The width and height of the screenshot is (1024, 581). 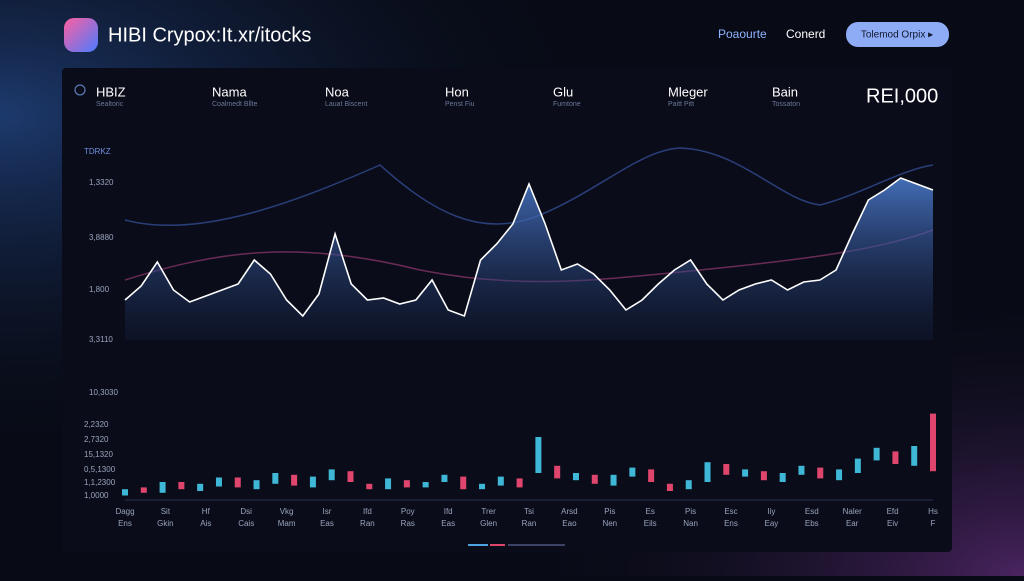 I want to click on stat-sub: Penst Fiu, so click(x=460, y=104).